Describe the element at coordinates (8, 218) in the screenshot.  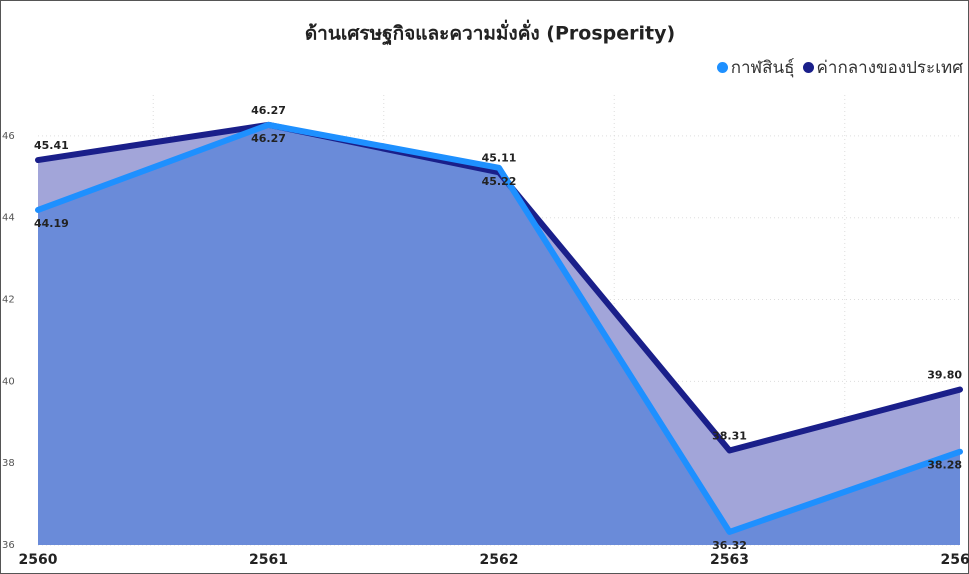
I see `y-tick-label: 44` at that location.